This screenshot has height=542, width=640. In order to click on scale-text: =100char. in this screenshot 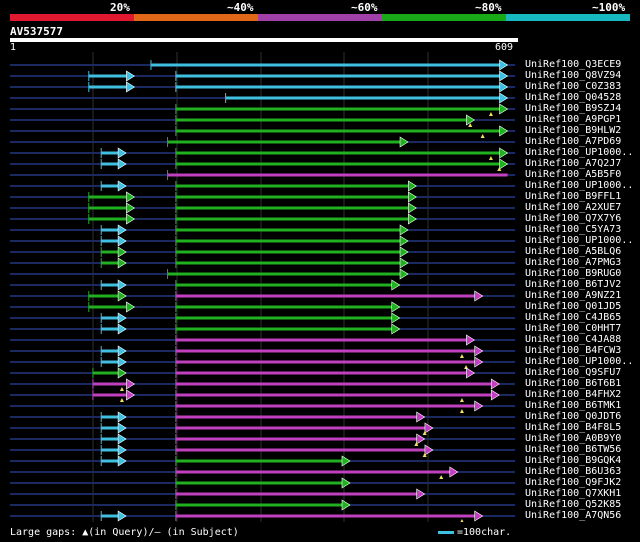, I will do `click(484, 532)`.